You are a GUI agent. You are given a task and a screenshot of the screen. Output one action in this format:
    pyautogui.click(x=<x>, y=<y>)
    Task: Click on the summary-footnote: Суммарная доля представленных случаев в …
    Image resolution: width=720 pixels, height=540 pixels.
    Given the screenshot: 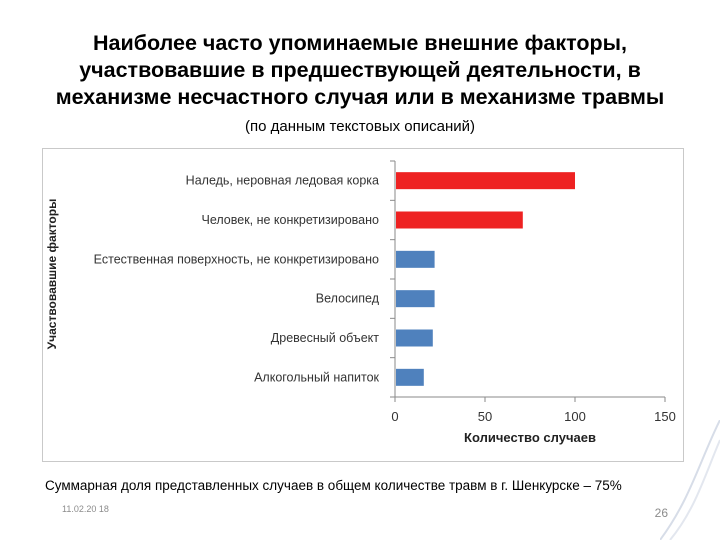 What is the action you would take?
    pyautogui.click(x=333, y=485)
    